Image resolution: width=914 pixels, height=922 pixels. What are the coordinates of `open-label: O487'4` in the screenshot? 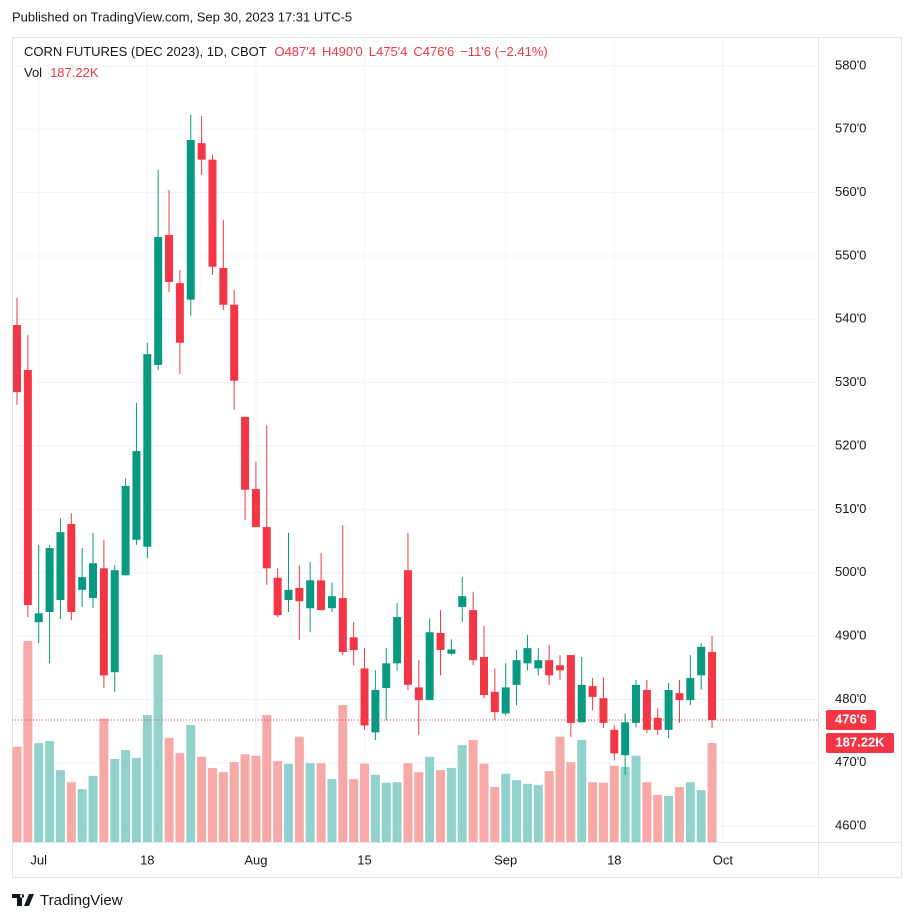 It's located at (295, 51).